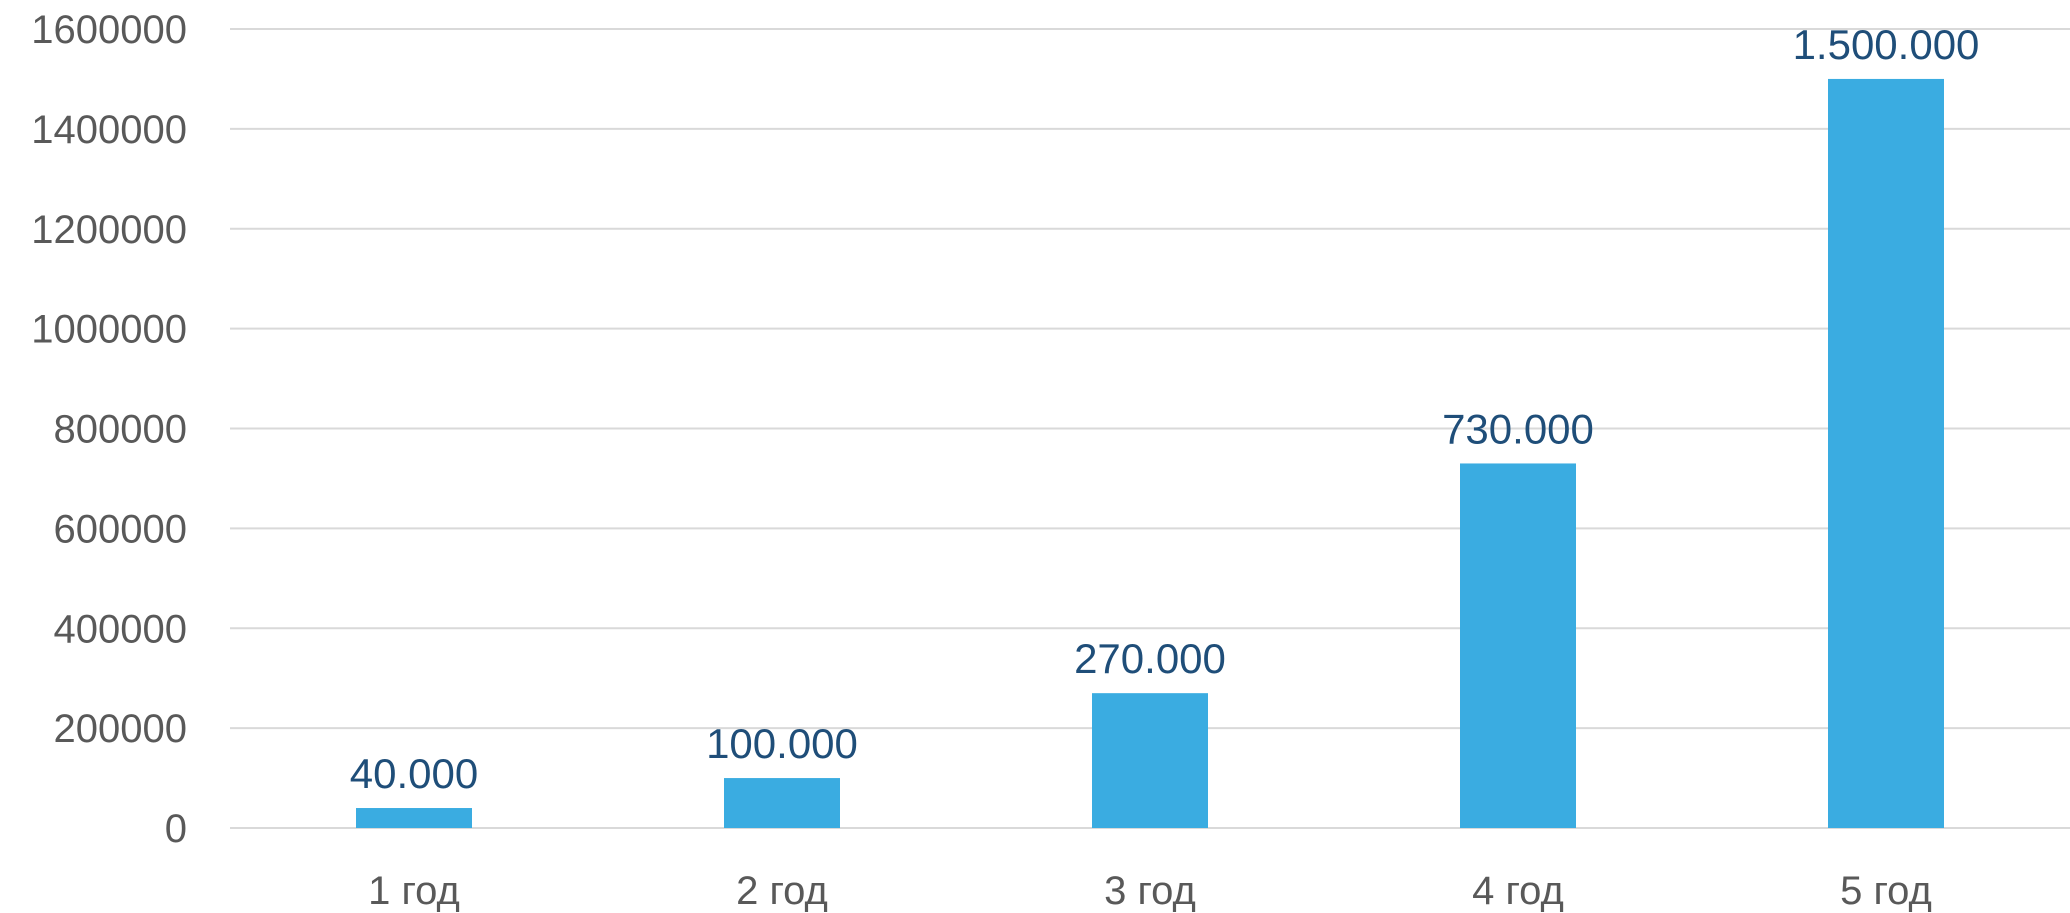 This screenshot has height=913, width=2070. I want to click on x-tick-label: 4 год, so click(1518, 891).